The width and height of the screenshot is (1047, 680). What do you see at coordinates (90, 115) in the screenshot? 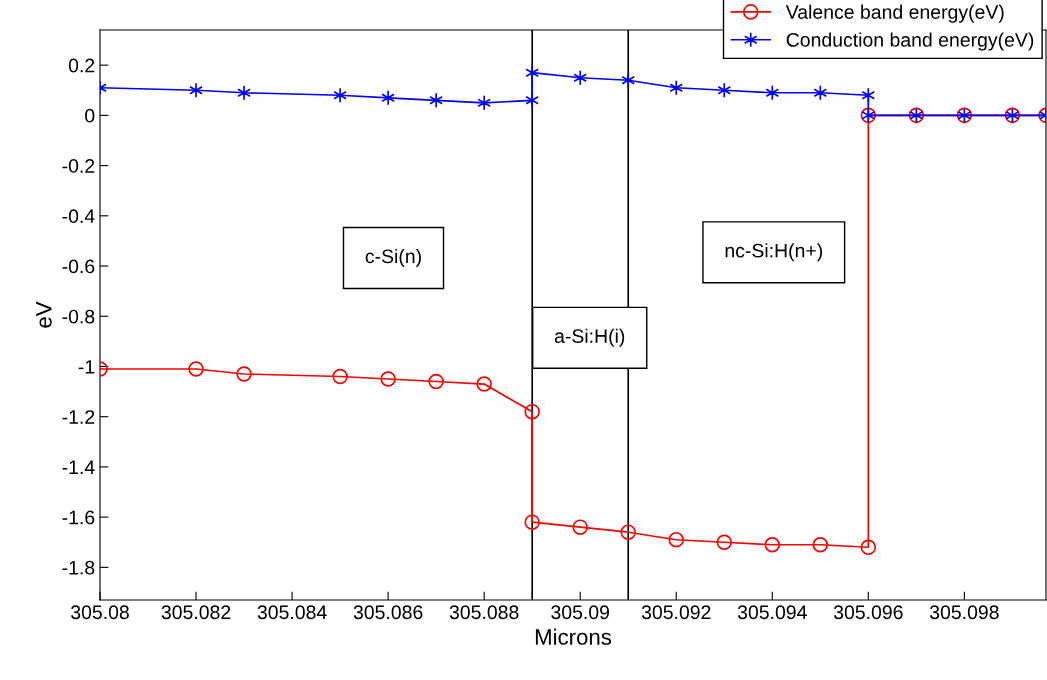
I see `y-tick-label: 0` at bounding box center [90, 115].